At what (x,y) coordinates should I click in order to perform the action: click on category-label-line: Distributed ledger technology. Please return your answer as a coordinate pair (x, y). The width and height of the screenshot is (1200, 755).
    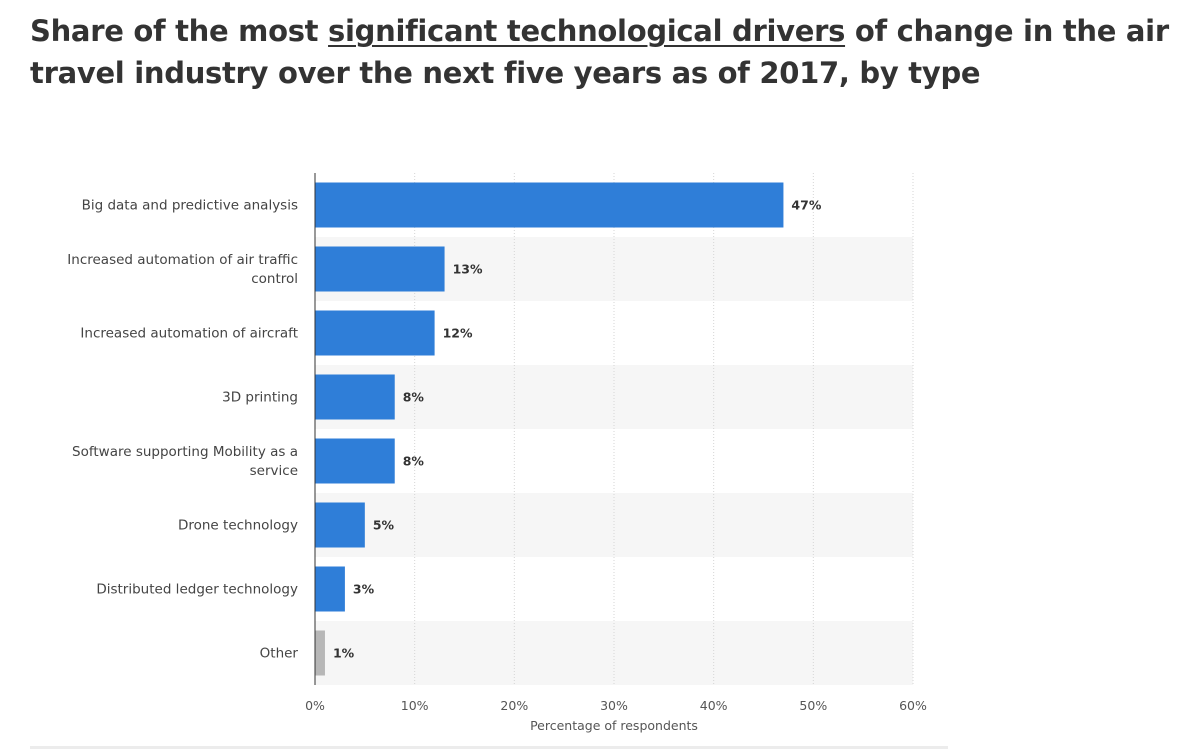
    Looking at the image, I should click on (197, 590).